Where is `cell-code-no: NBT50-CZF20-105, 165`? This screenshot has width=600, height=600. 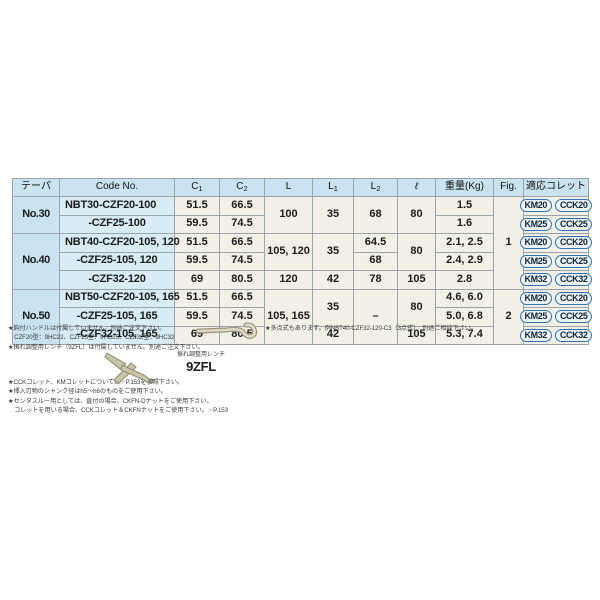 cell-code-no: NBT50-CZF20-105, 165 is located at coordinates (119, 298).